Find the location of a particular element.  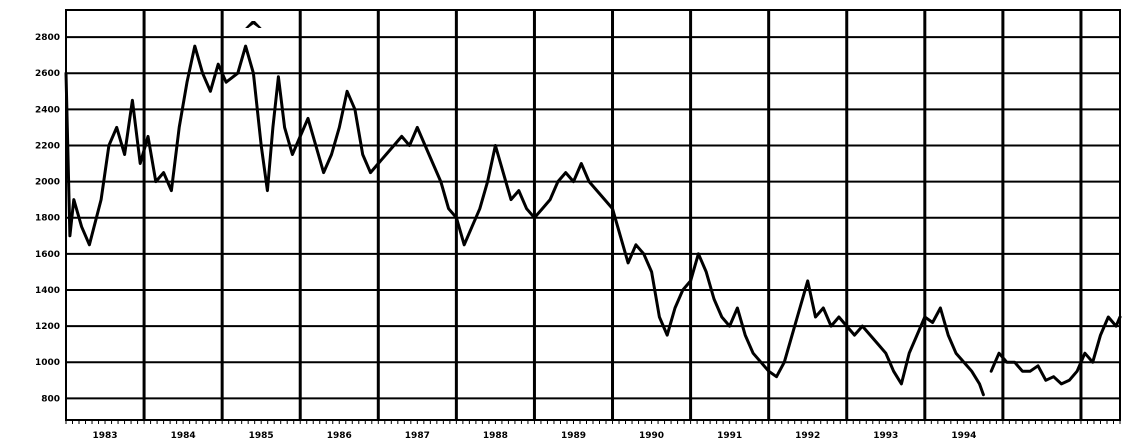

x-tick-label: 1985 is located at coordinates (261, 436).